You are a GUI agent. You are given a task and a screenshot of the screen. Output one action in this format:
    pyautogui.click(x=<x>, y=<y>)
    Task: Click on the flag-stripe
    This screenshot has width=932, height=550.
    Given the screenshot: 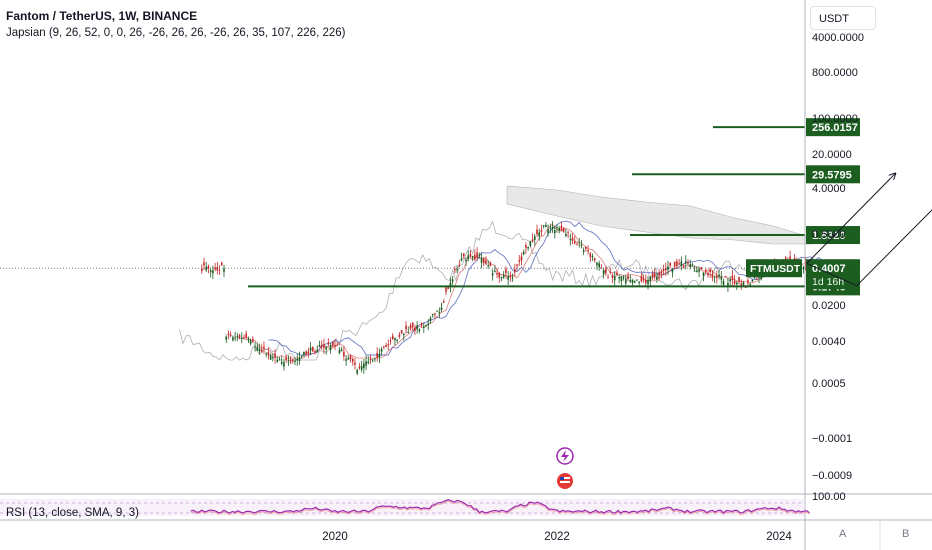 What is the action you would take?
    pyautogui.click(x=565, y=478)
    